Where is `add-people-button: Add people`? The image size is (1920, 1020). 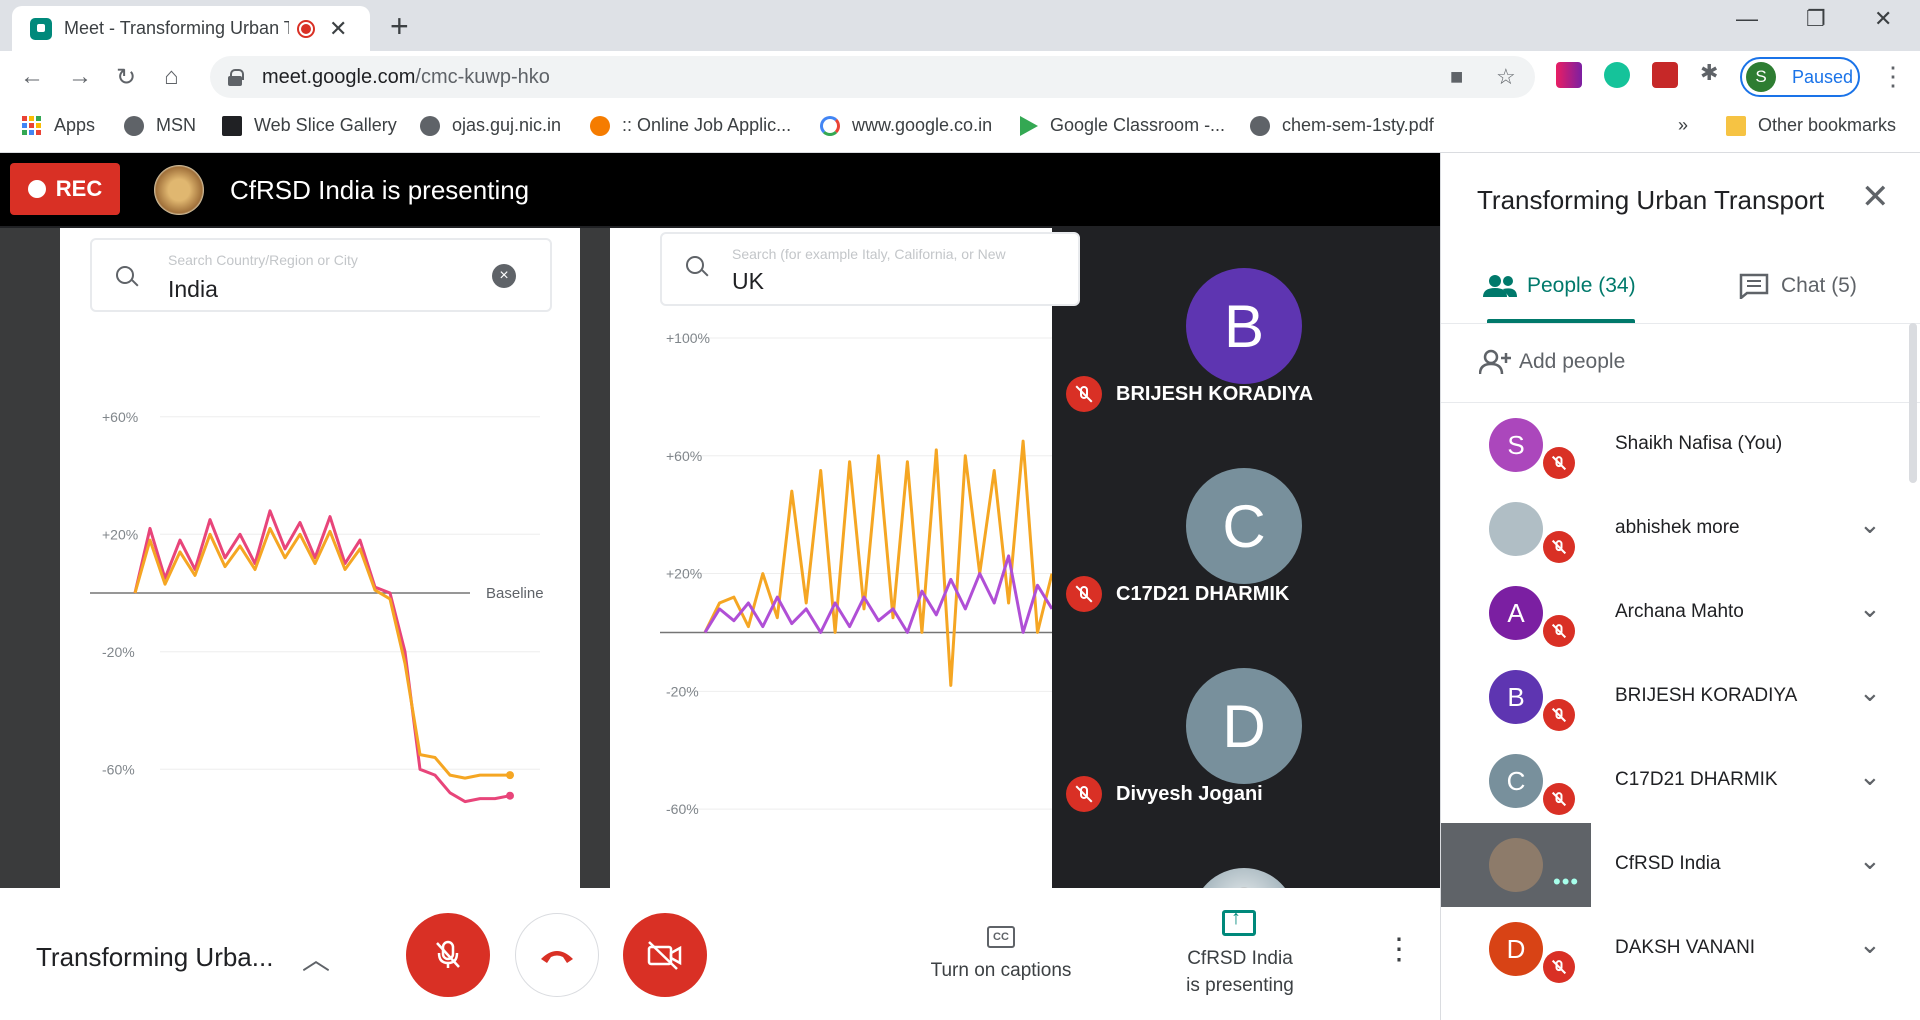 add-people-button: Add people is located at coordinates (1552, 362).